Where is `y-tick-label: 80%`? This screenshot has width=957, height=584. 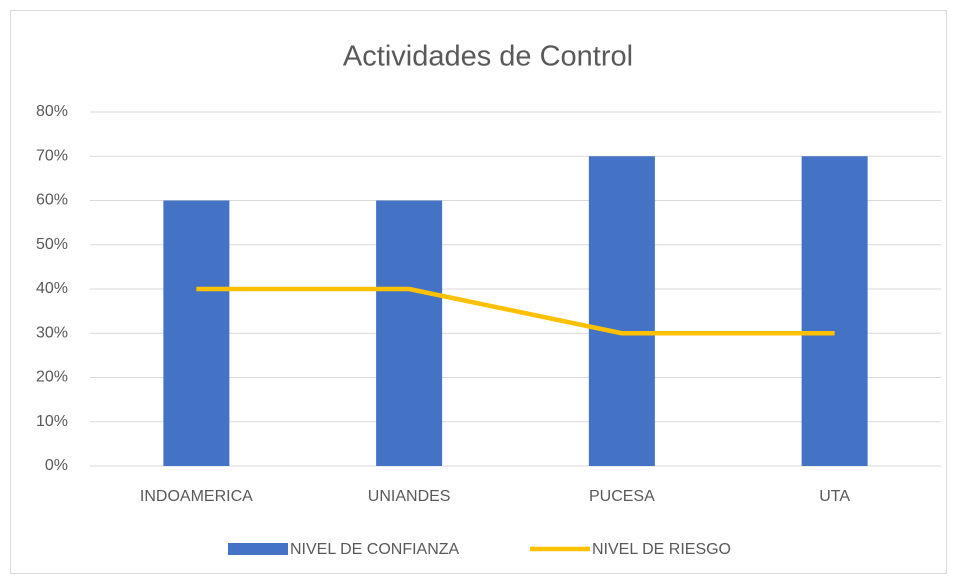 y-tick-label: 80% is located at coordinates (52, 111).